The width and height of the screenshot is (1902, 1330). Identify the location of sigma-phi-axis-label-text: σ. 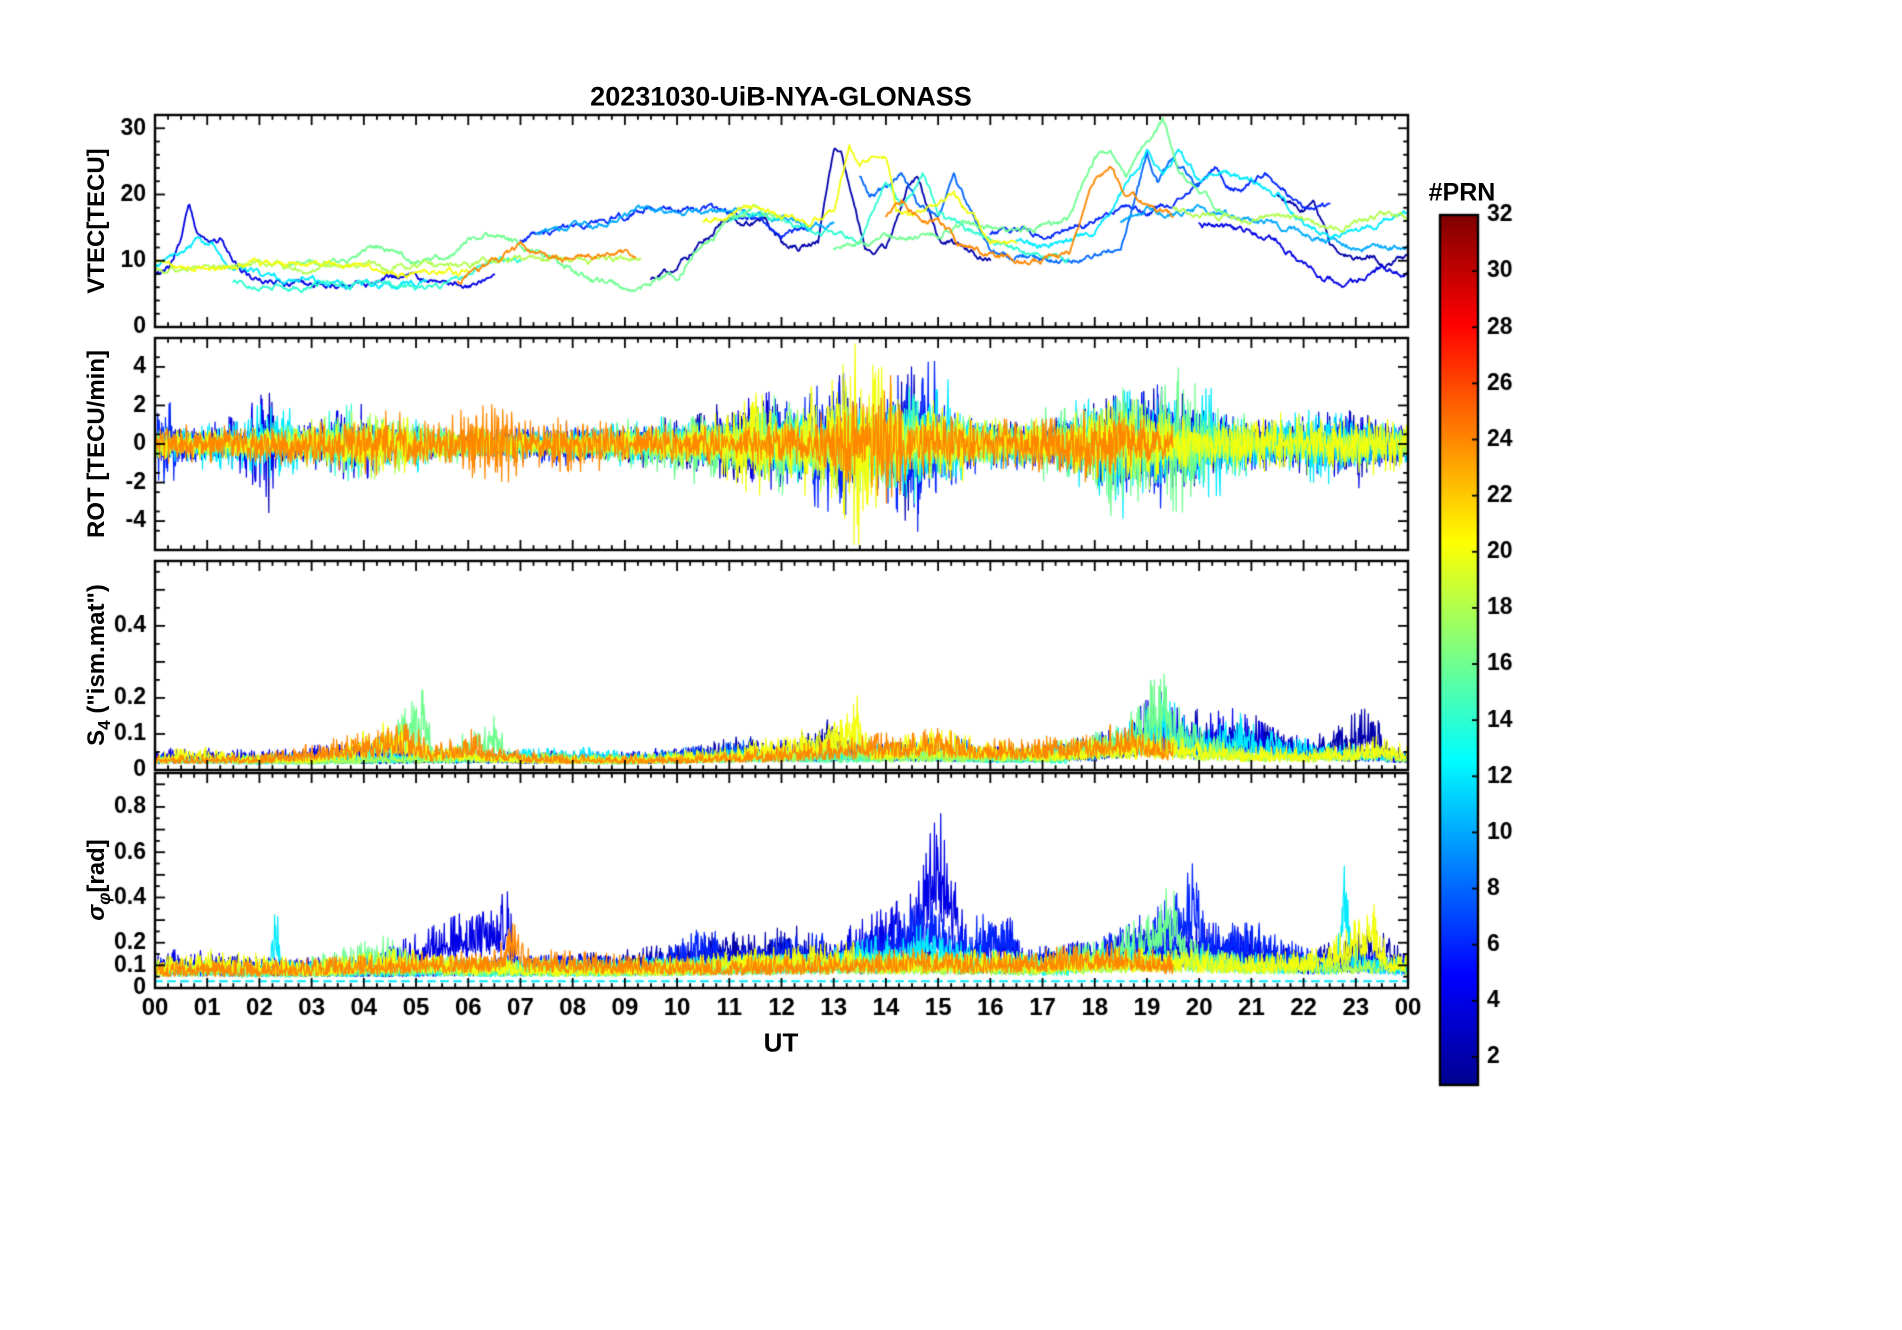
(97, 912).